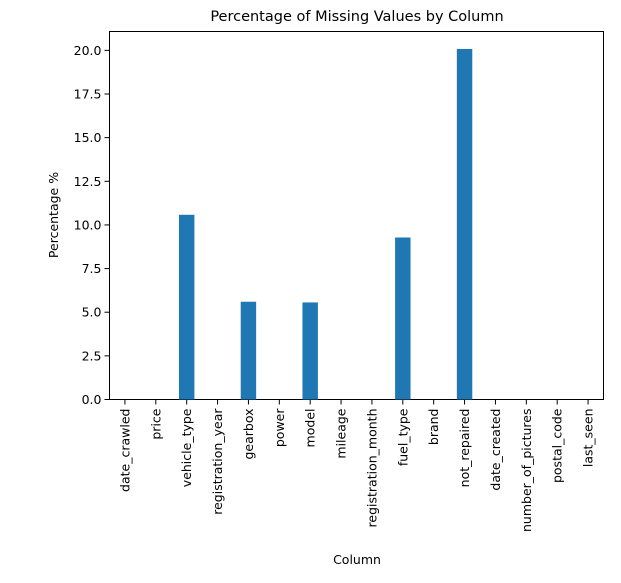 The image size is (621, 583). What do you see at coordinates (588, 438) in the screenshot?
I see `x-tick-label: last_seen` at bounding box center [588, 438].